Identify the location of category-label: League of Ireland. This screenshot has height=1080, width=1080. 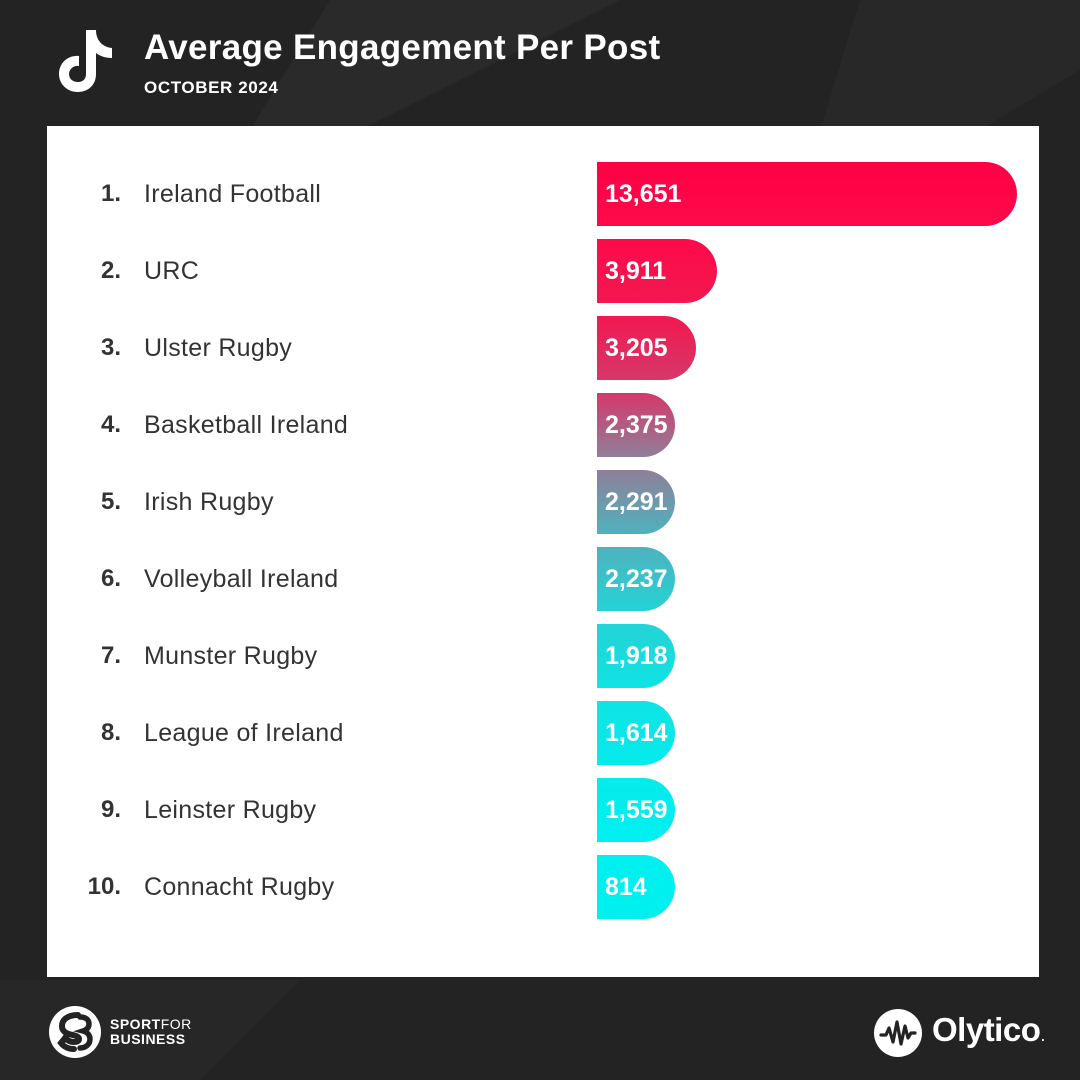
(244, 732).